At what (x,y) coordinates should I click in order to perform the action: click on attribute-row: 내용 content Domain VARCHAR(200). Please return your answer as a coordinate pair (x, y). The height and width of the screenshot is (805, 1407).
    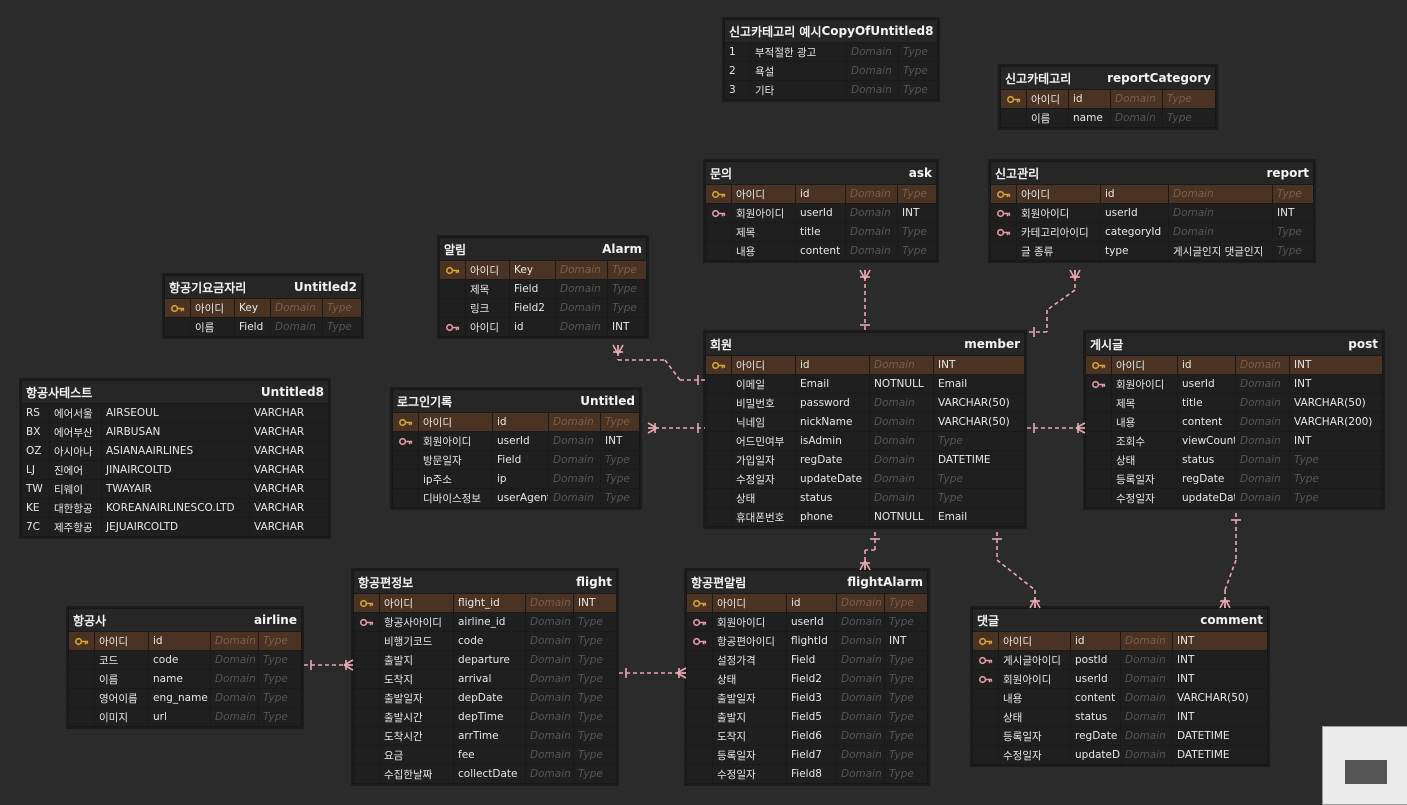
    Looking at the image, I should click on (1234, 421).